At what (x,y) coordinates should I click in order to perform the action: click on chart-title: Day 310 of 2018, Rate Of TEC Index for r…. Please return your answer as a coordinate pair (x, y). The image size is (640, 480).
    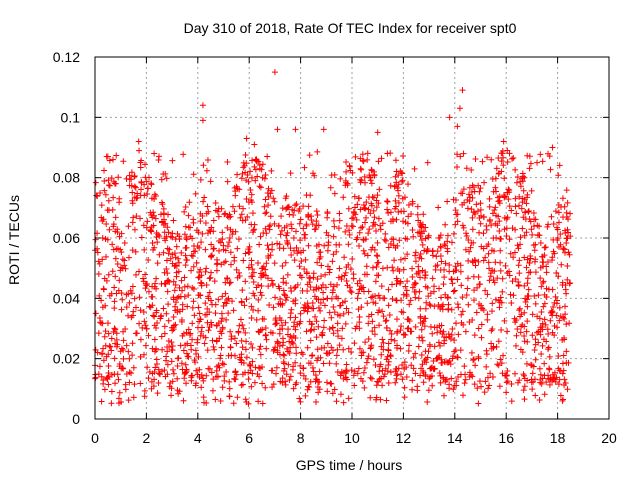
    Looking at the image, I should click on (350, 28).